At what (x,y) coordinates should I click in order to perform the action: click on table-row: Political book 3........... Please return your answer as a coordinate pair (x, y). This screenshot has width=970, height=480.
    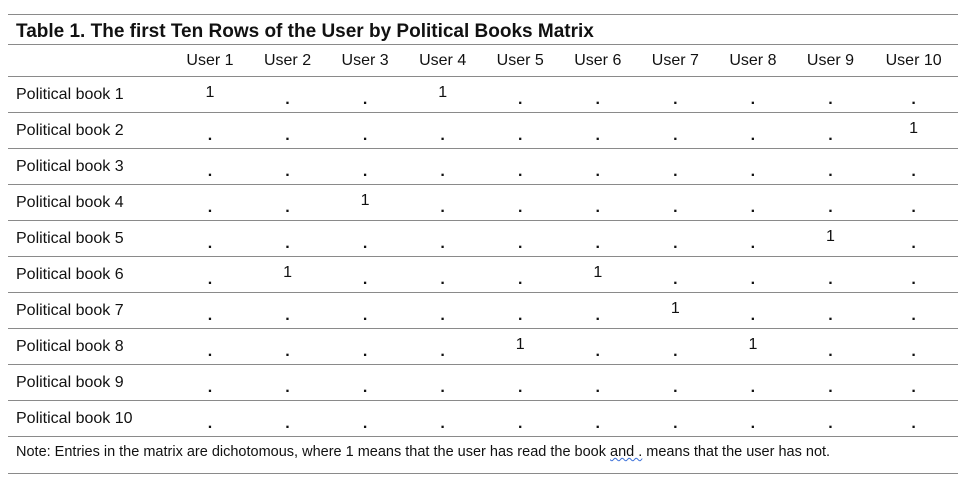
    Looking at the image, I should click on (483, 166).